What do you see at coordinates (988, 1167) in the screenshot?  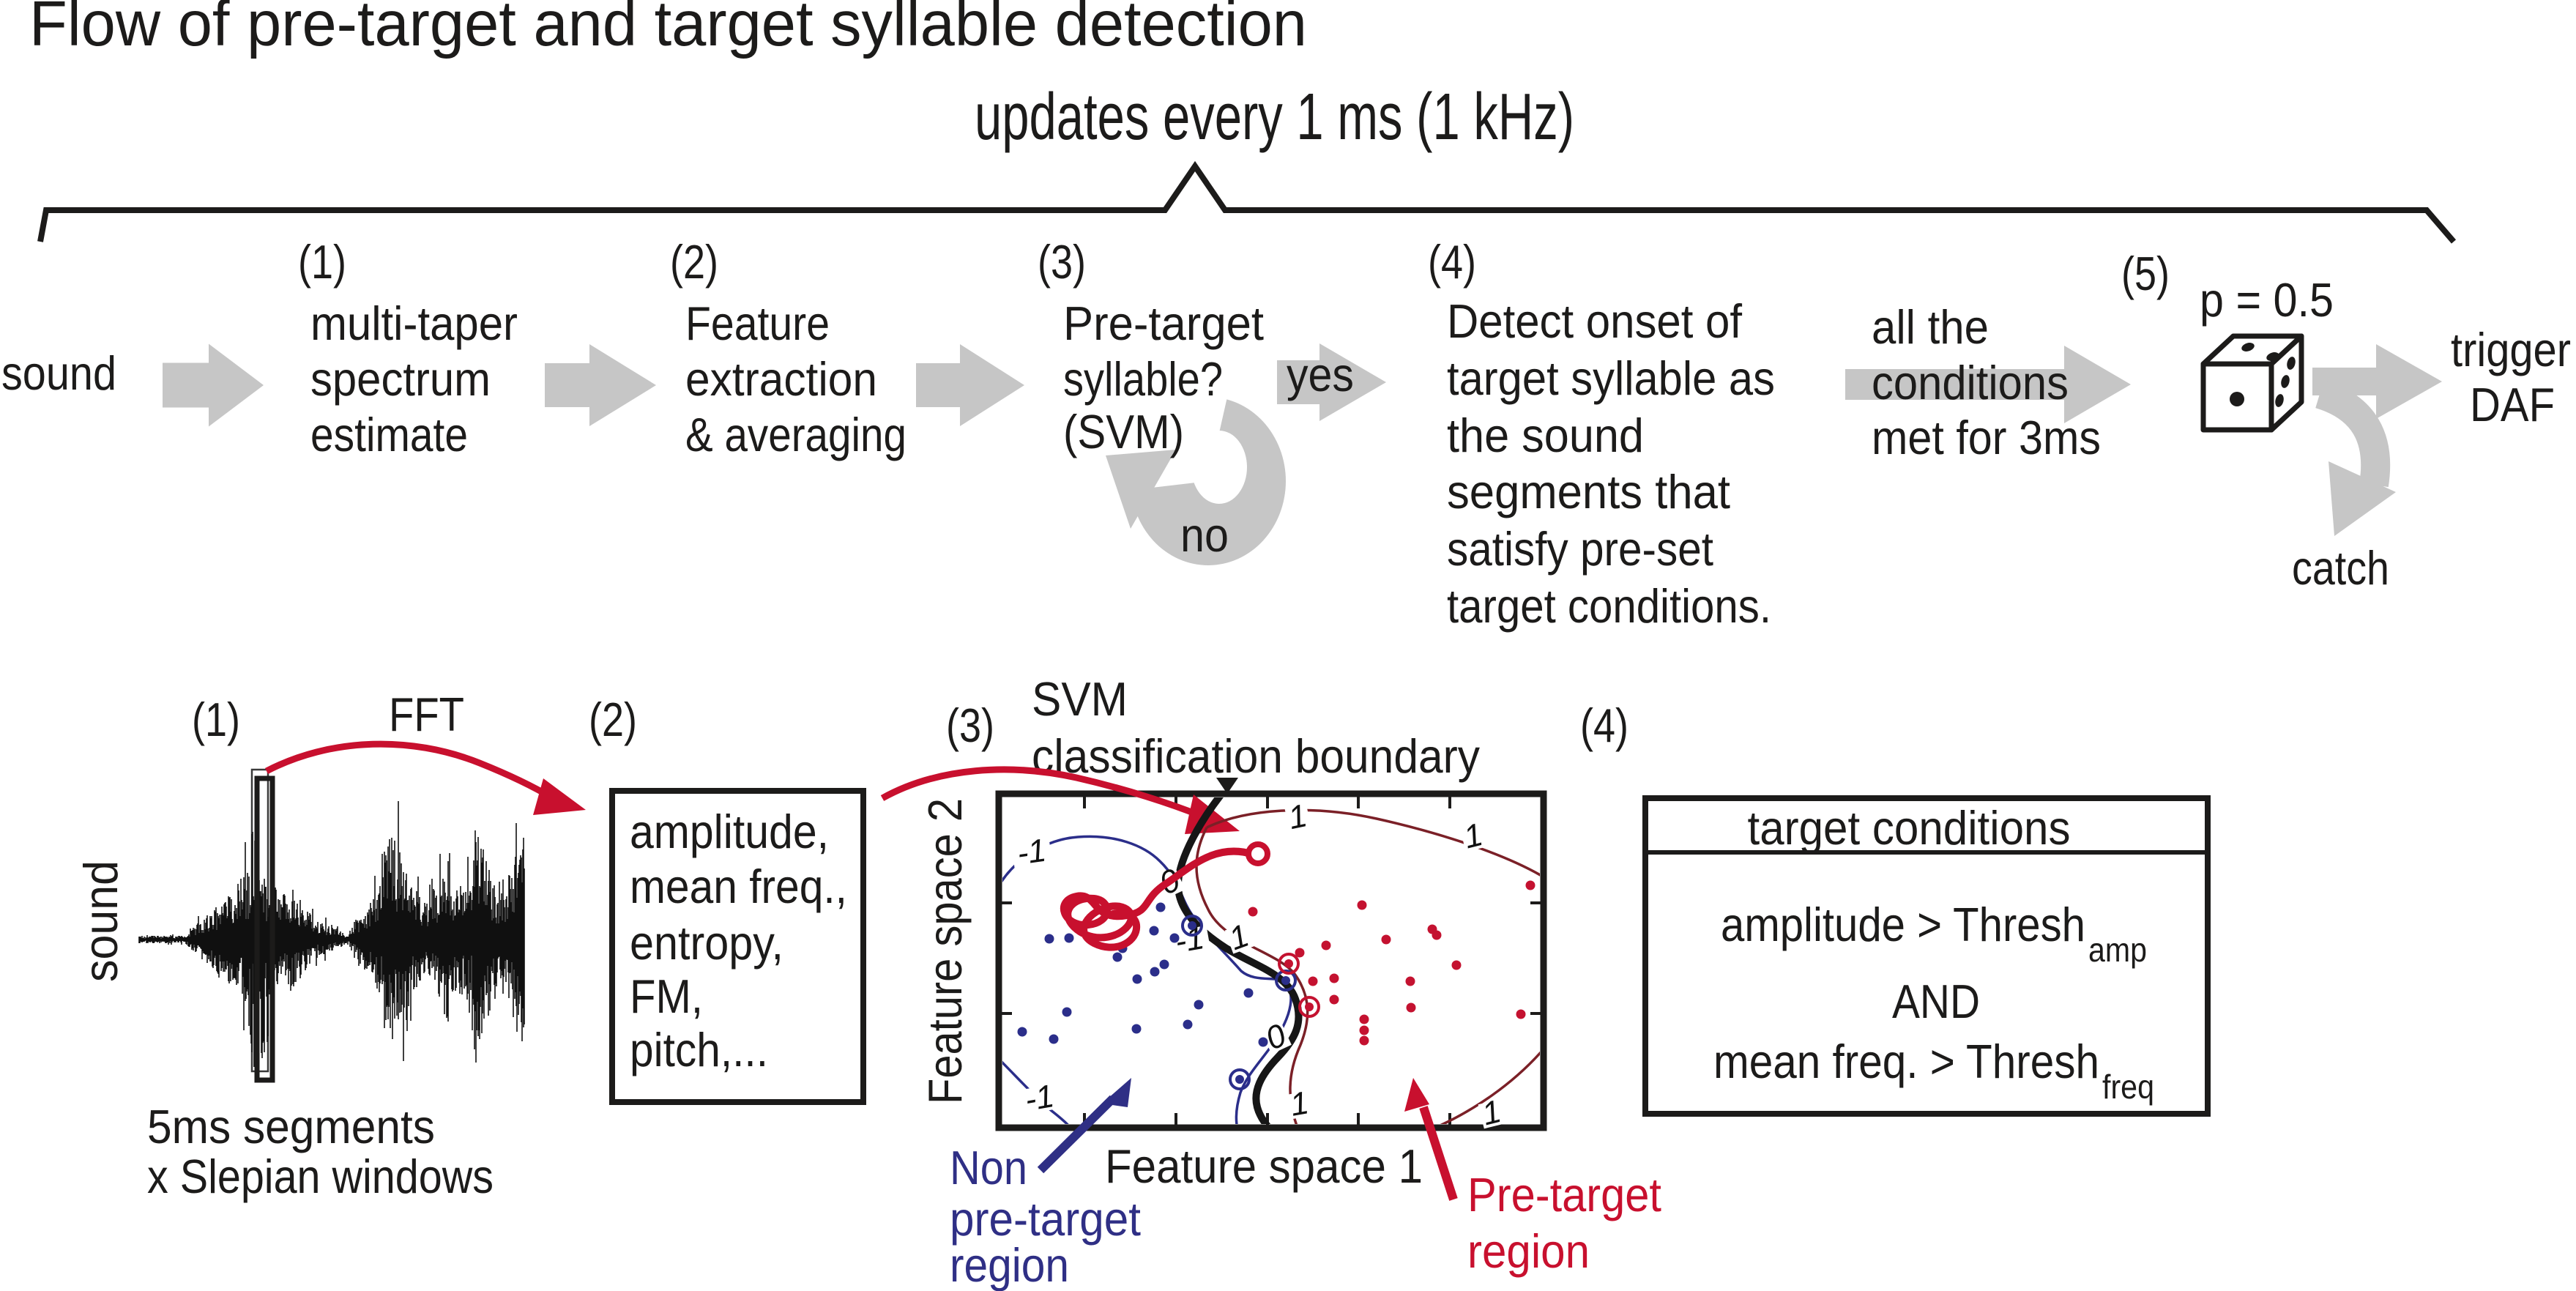 I see `svg-text: Non` at bounding box center [988, 1167].